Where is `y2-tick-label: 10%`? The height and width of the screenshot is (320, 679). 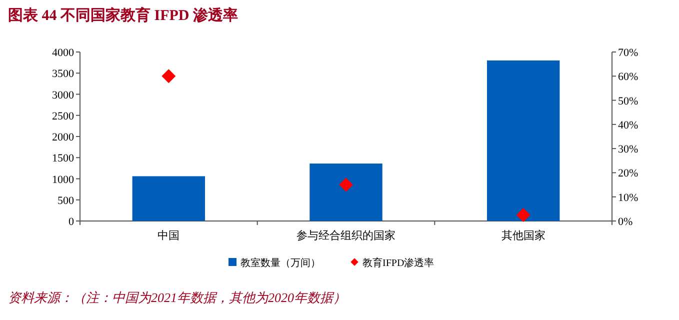
y2-tick-label: 10% is located at coordinates (628, 198).